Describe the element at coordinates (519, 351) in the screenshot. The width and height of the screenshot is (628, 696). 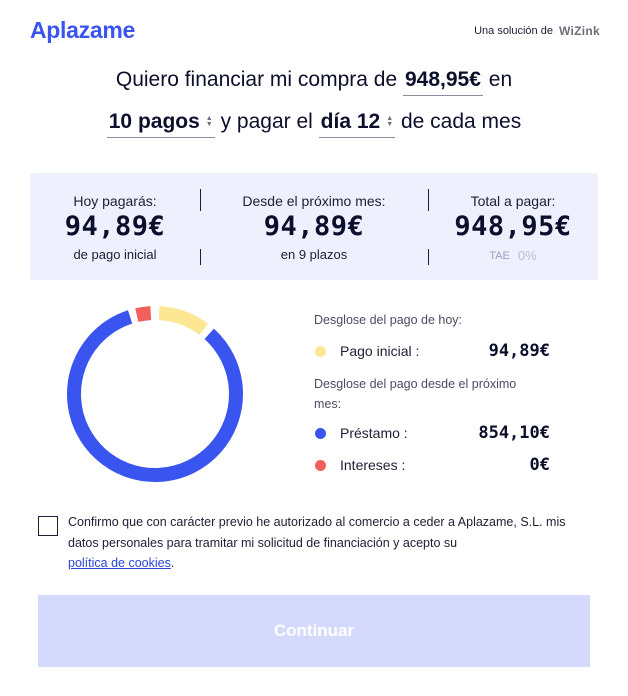
I see `initial-value: 94,89€` at that location.